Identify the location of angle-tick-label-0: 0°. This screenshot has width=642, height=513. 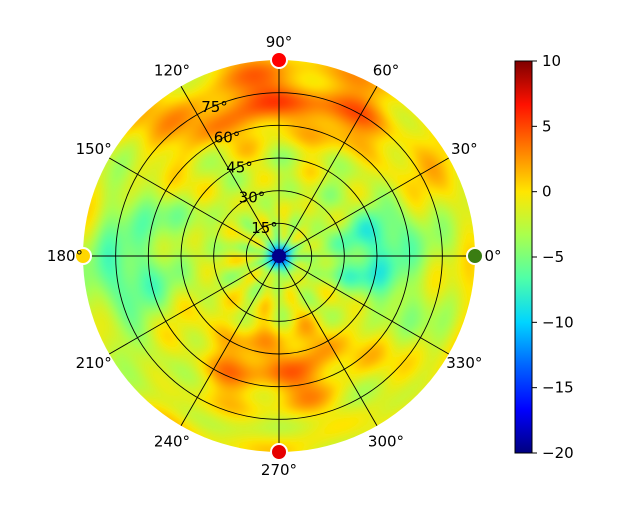
(492, 256).